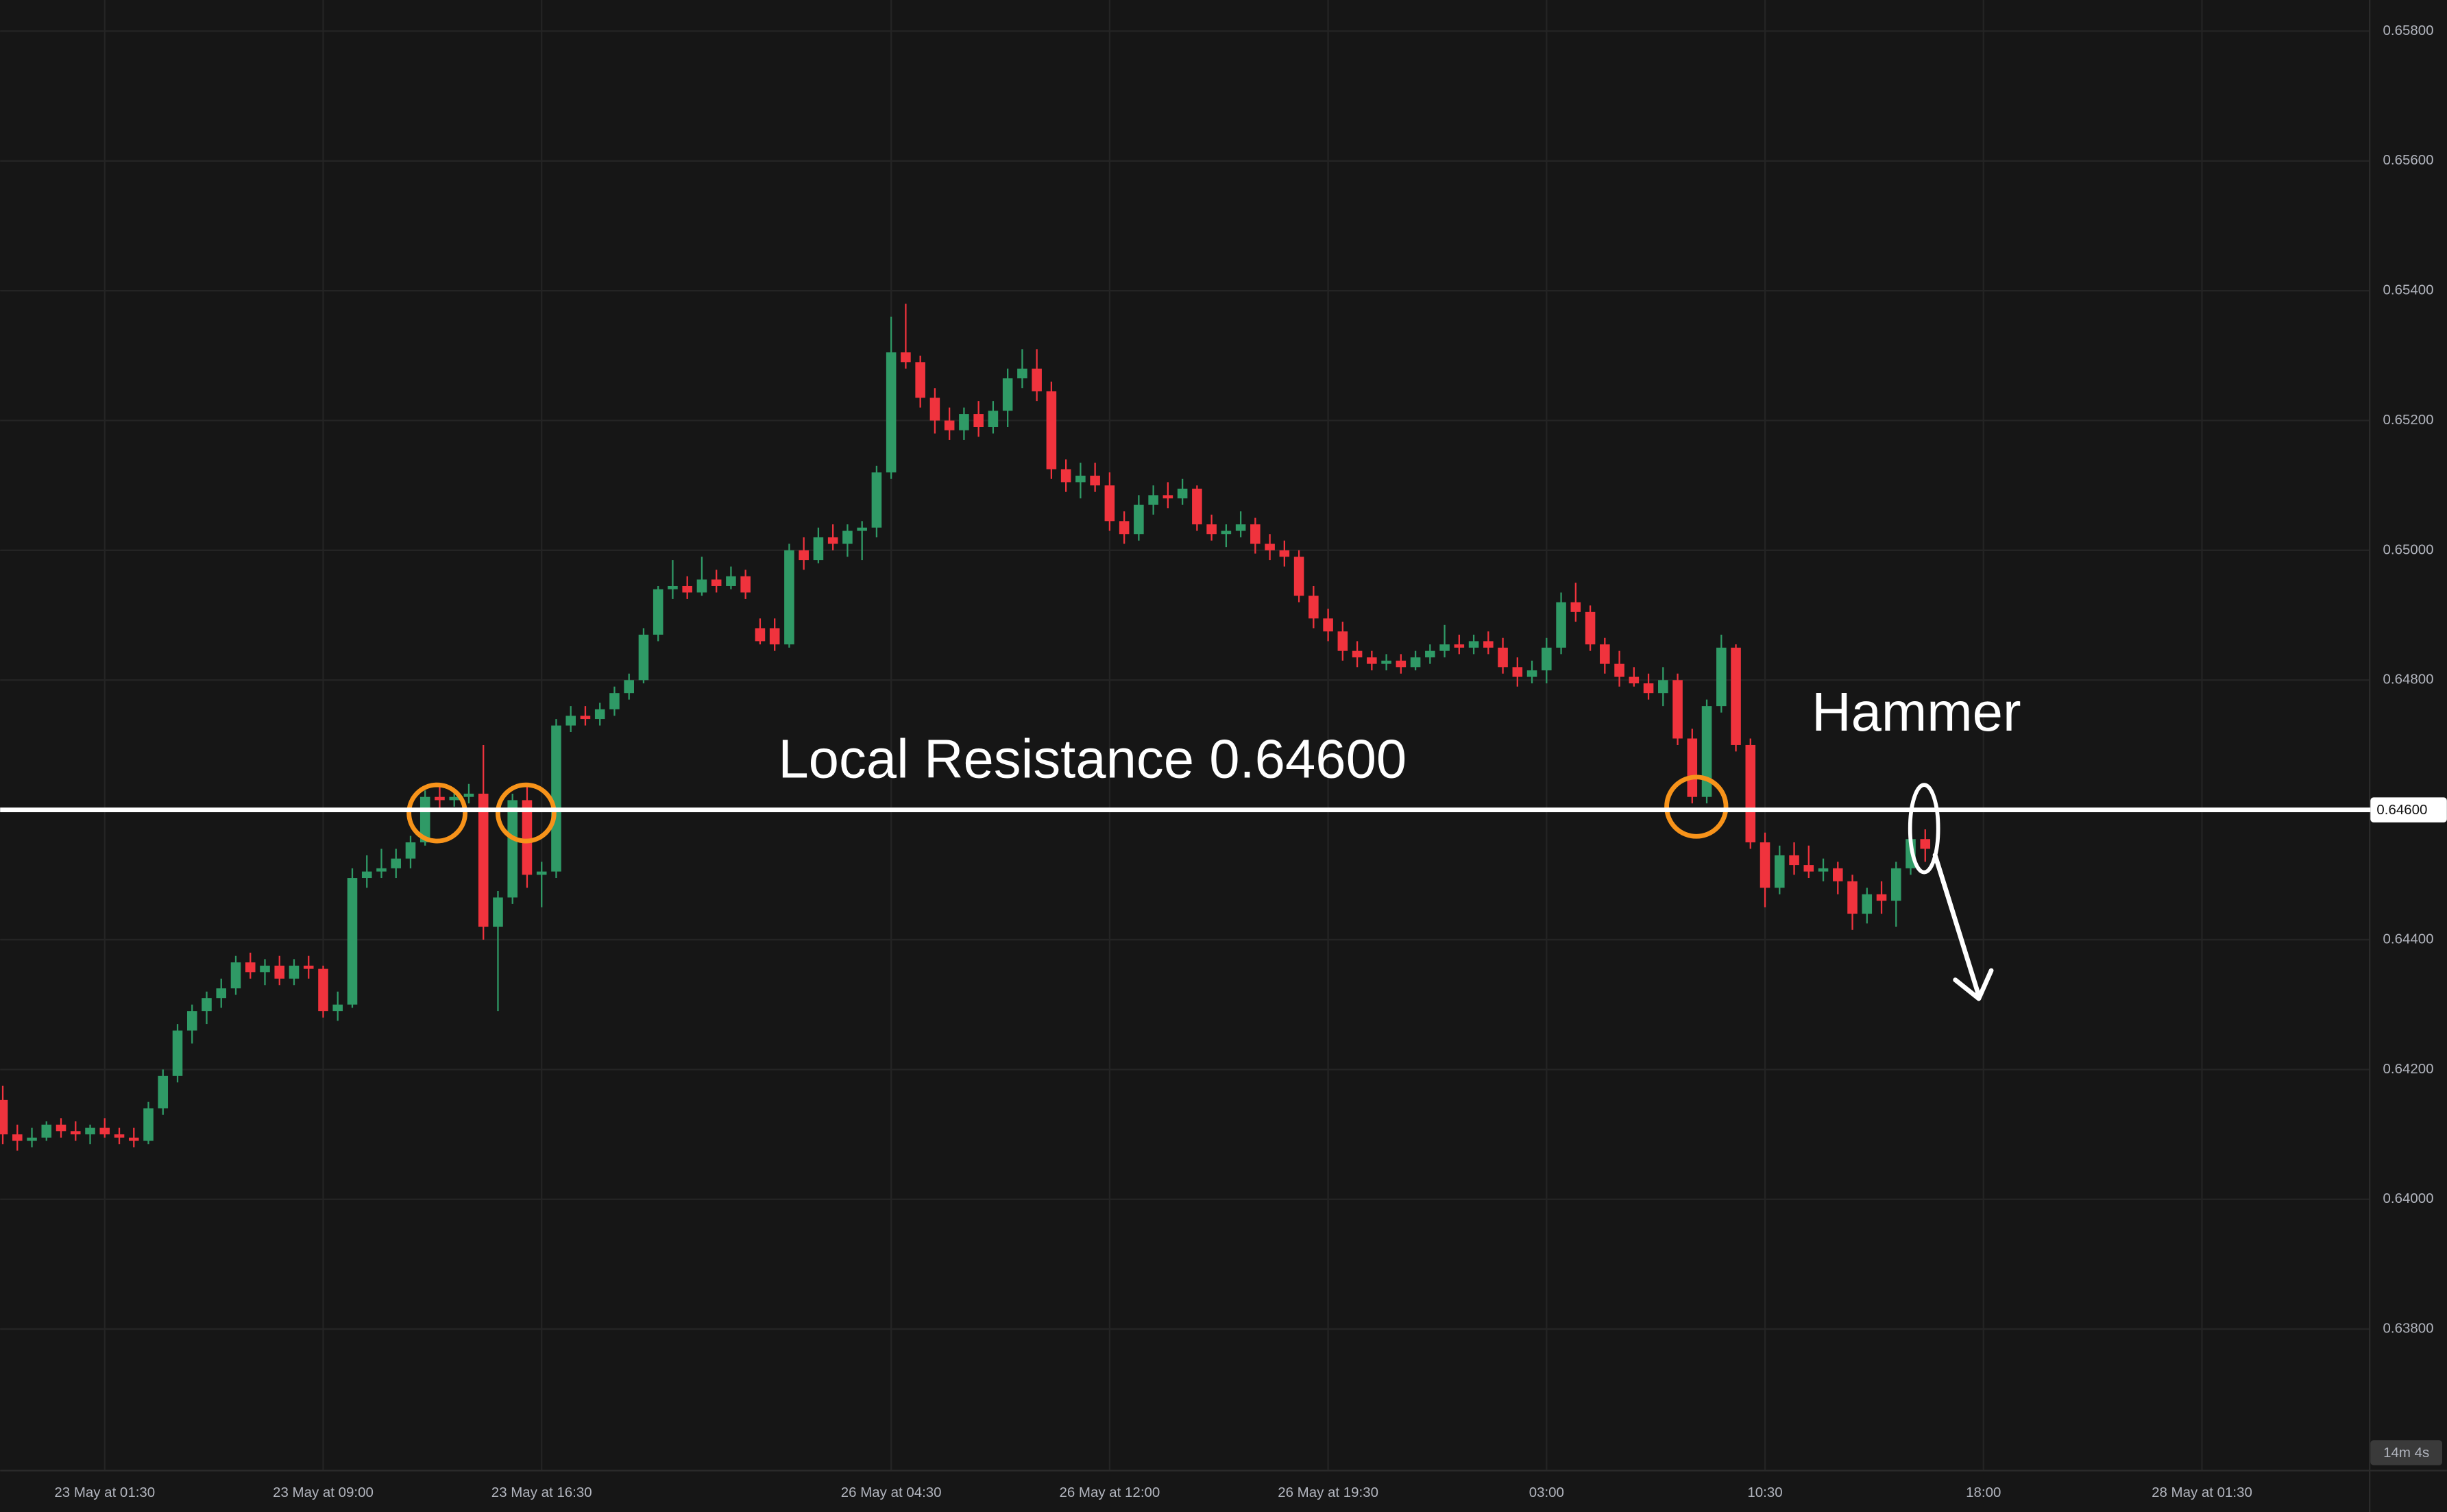 This screenshot has height=1512, width=2447. Describe the element at coordinates (104, 1493) in the screenshot. I see `x-tick-label: 23 May at 01:30` at that location.